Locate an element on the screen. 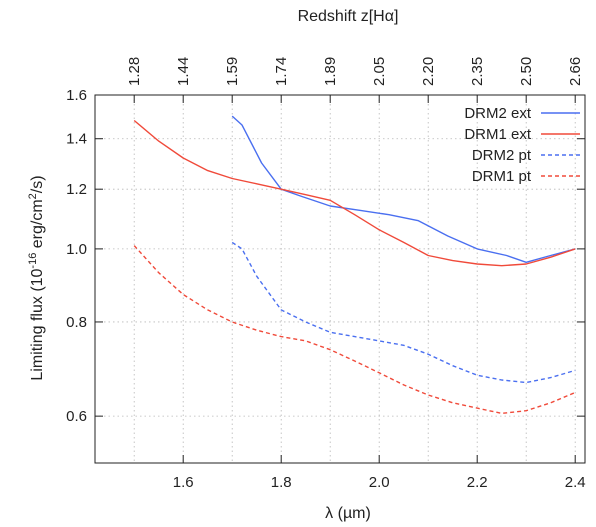  top-axis-title: Redshift z[Hα] is located at coordinates (348, 16).